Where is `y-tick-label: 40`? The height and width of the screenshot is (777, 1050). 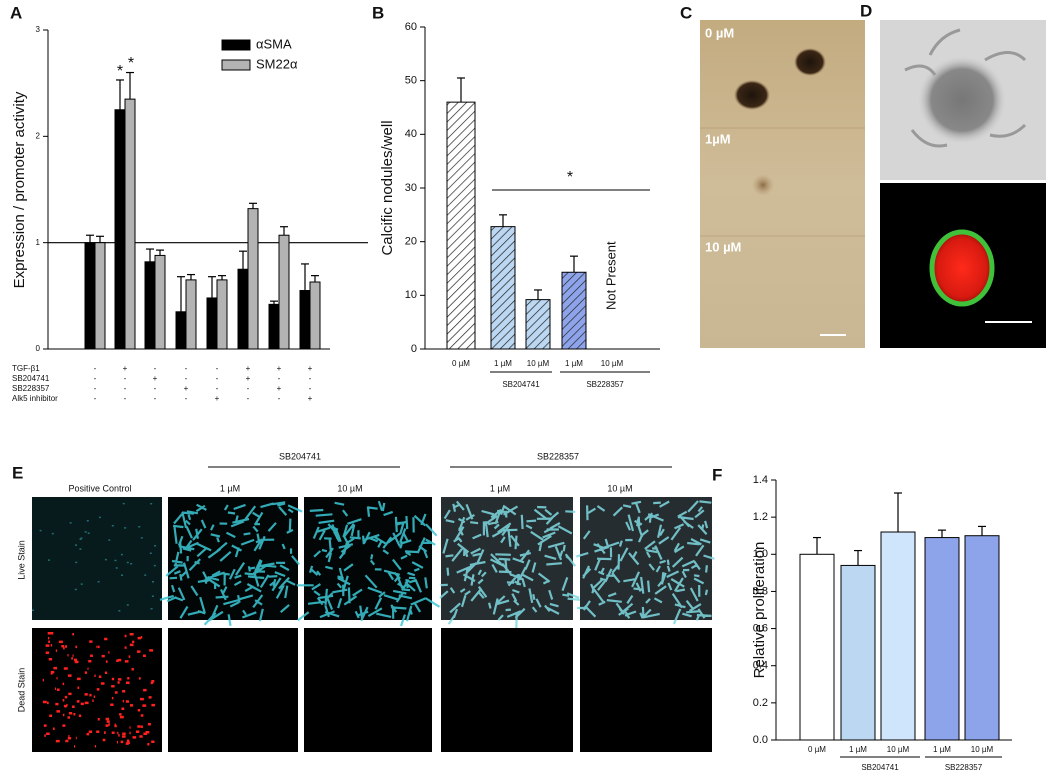
y-tick-label: 40 is located at coordinates (411, 134).